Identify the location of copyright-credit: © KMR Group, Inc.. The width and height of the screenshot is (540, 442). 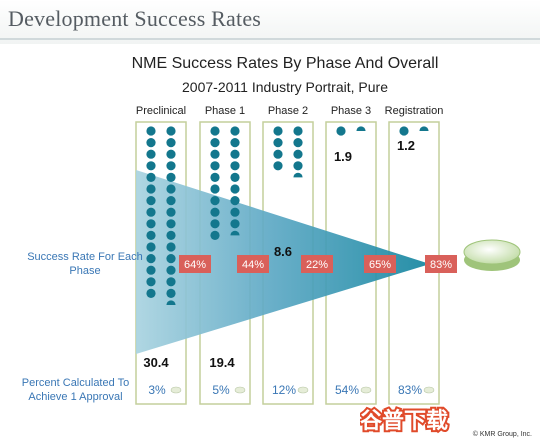
(502, 434).